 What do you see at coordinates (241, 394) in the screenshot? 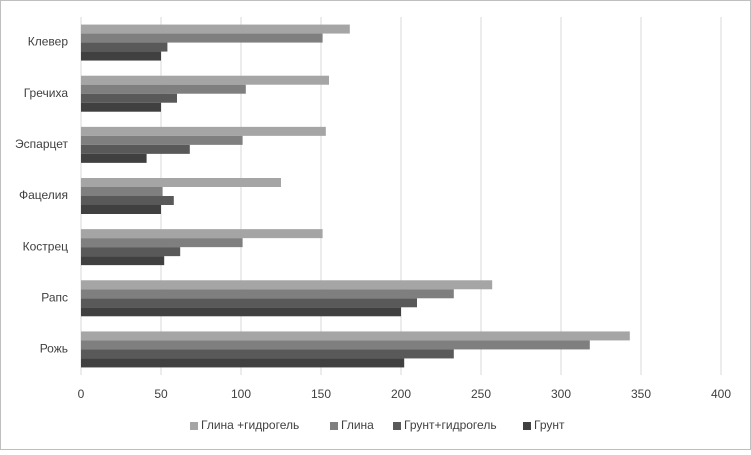
I see `x-tick-label: 100` at bounding box center [241, 394].